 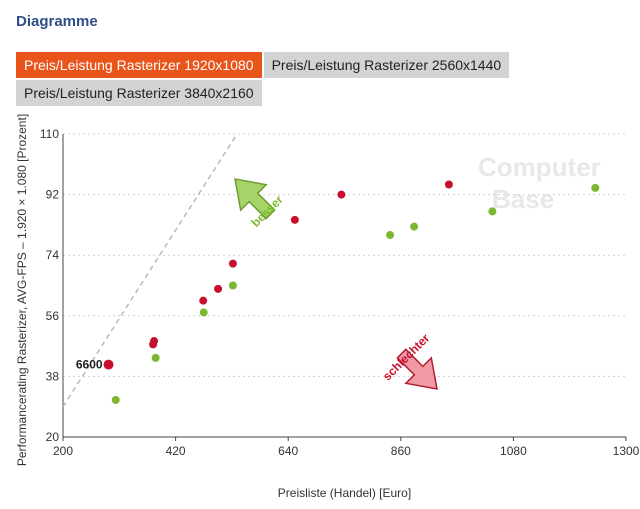 What do you see at coordinates (344, 493) in the screenshot?
I see `x-axis-title: Preisliste (Handel) [Euro]` at bounding box center [344, 493].